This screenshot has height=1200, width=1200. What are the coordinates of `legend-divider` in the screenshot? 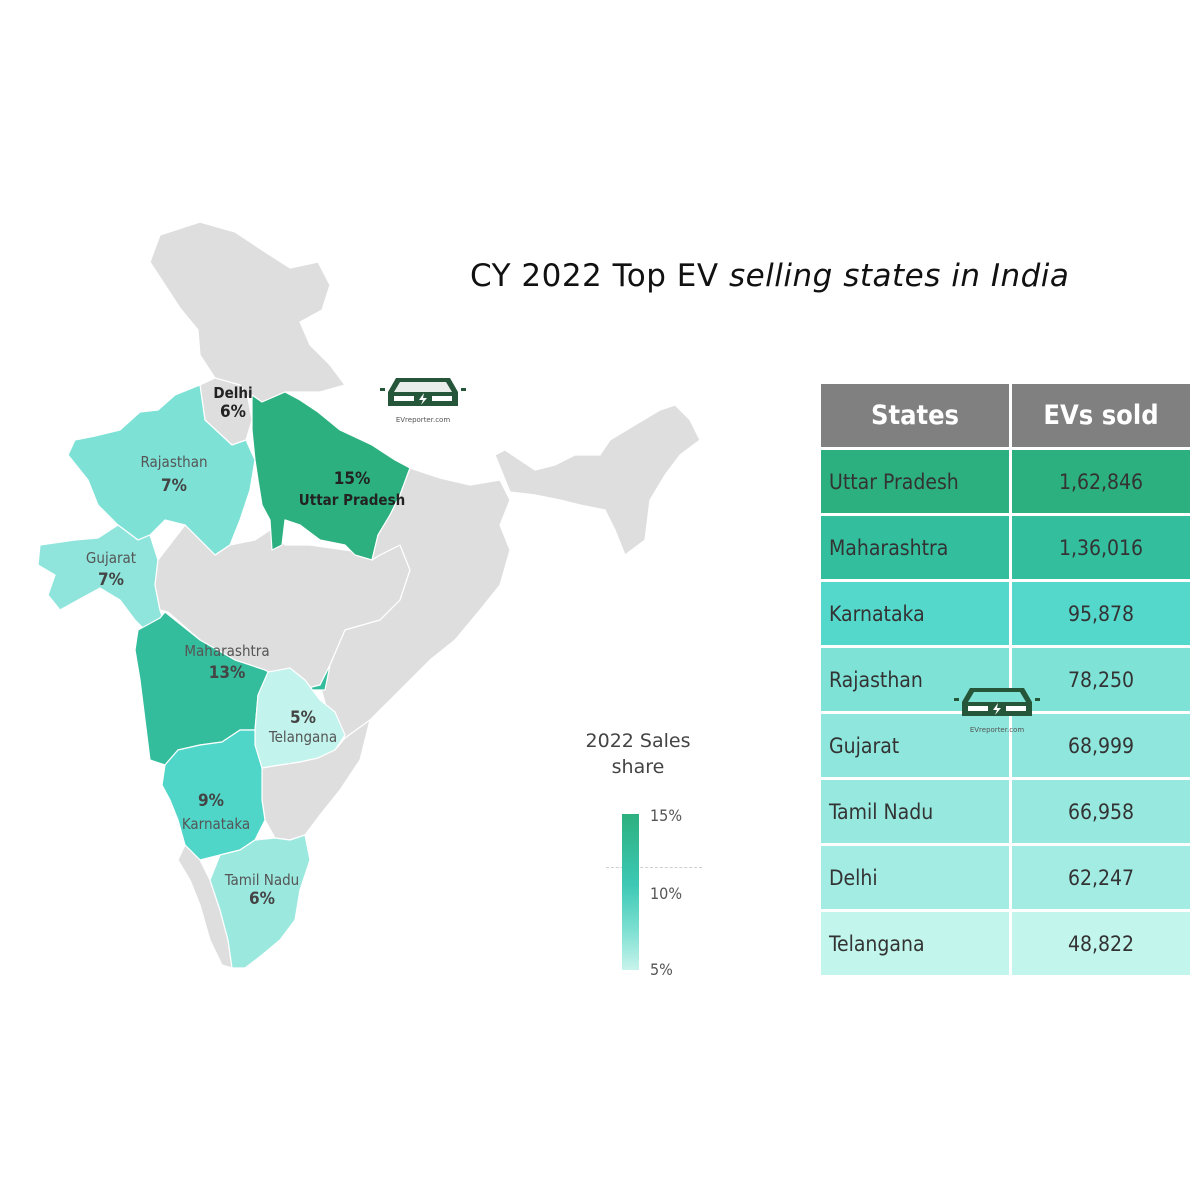 It's located at (654, 867).